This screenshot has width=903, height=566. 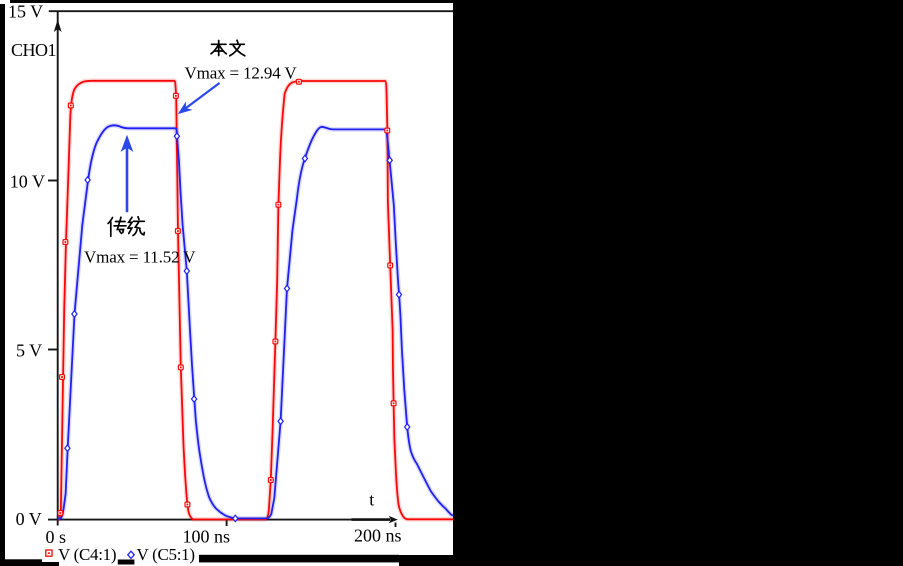 I want to click on svg-text: 5 V, so click(x=29, y=350).